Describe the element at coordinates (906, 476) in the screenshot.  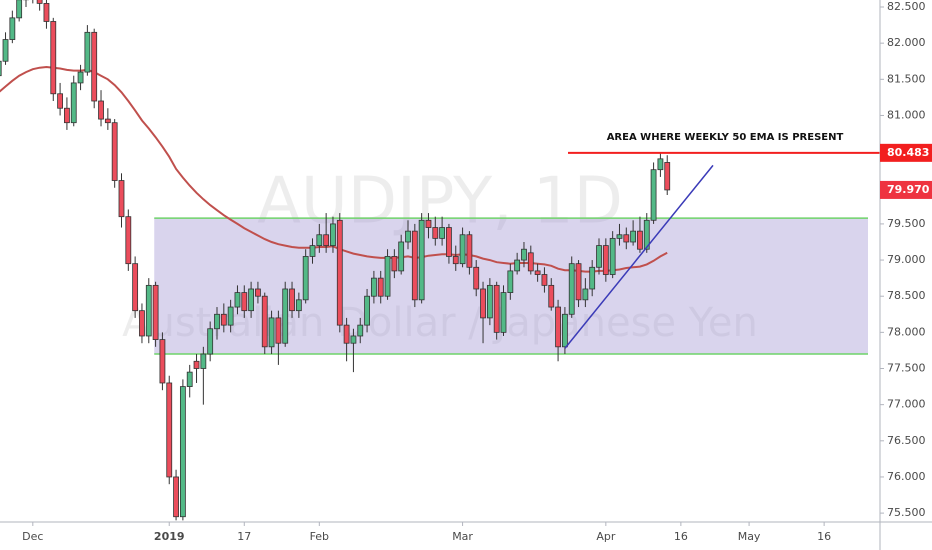
I see `y-tick-label: 76.000` at that location.